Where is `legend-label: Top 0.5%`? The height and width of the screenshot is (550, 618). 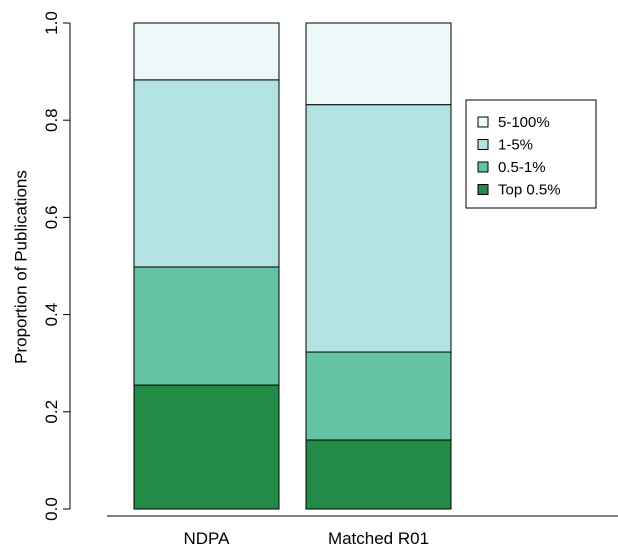 legend-label: Top 0.5% is located at coordinates (529, 190).